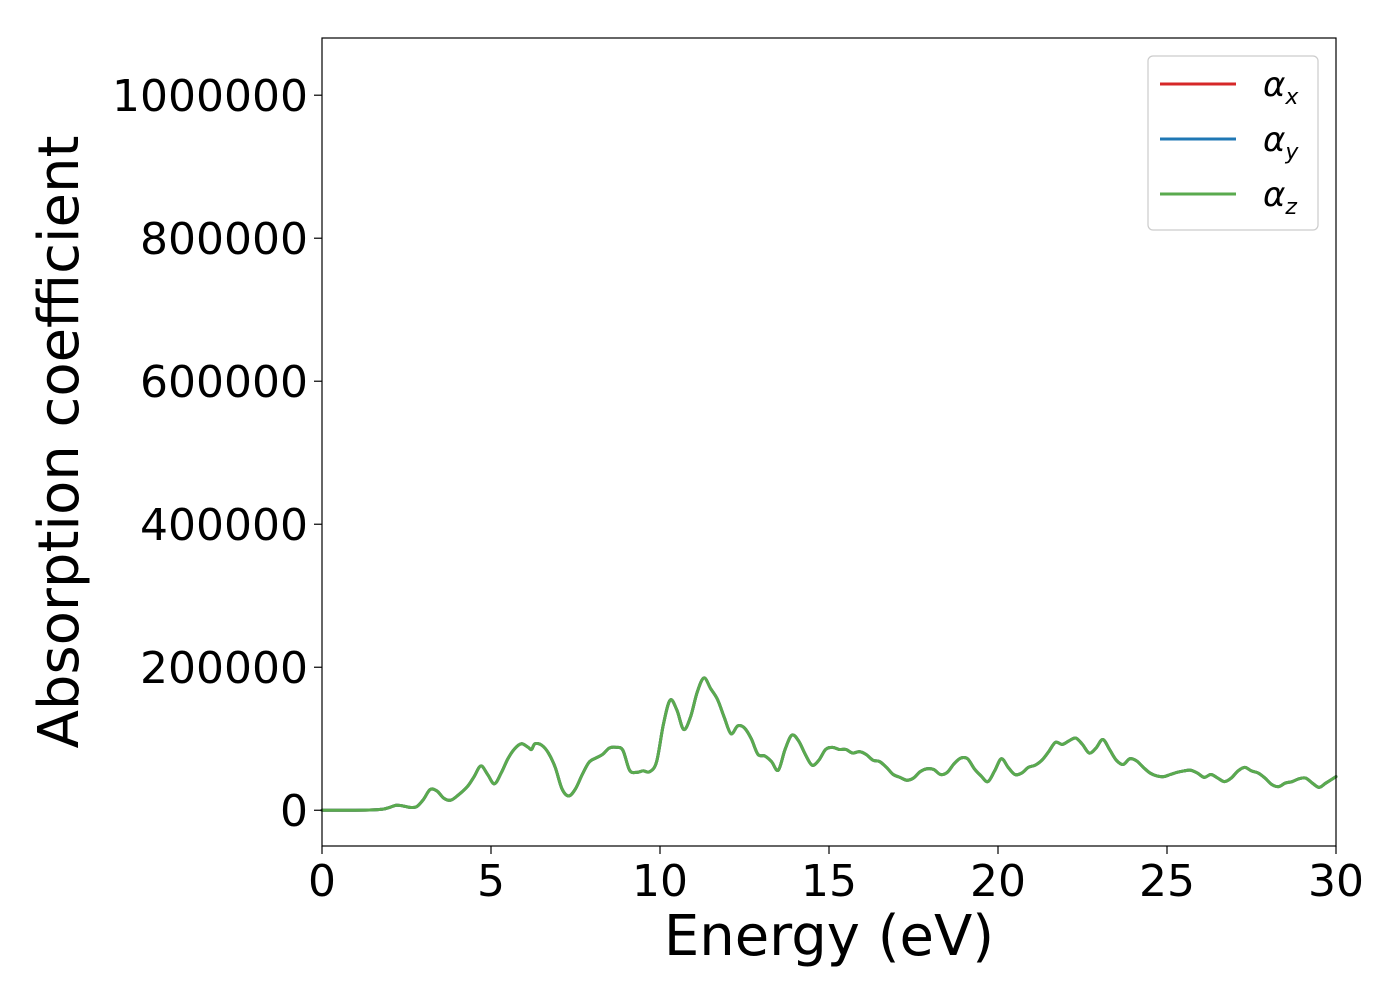 The width and height of the screenshot is (1400, 1000). Describe the element at coordinates (294, 811) in the screenshot. I see `y-tick-label: 0` at that location.